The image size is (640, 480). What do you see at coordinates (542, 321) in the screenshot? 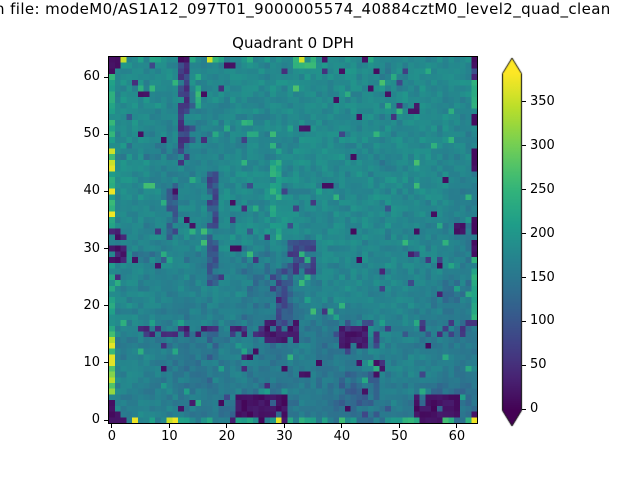
I see `colorbar-tick-label: 100` at bounding box center [542, 321].